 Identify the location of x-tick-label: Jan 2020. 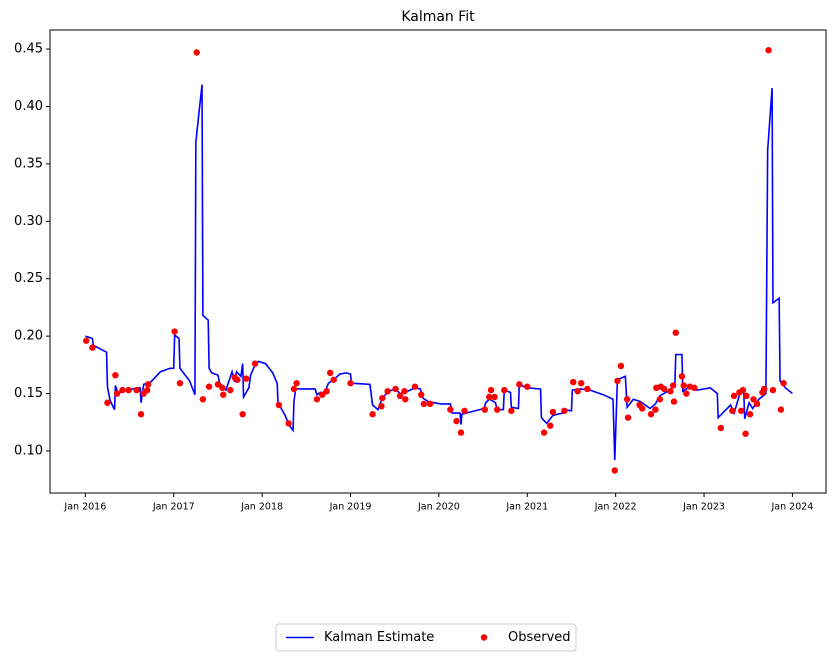
(438, 507).